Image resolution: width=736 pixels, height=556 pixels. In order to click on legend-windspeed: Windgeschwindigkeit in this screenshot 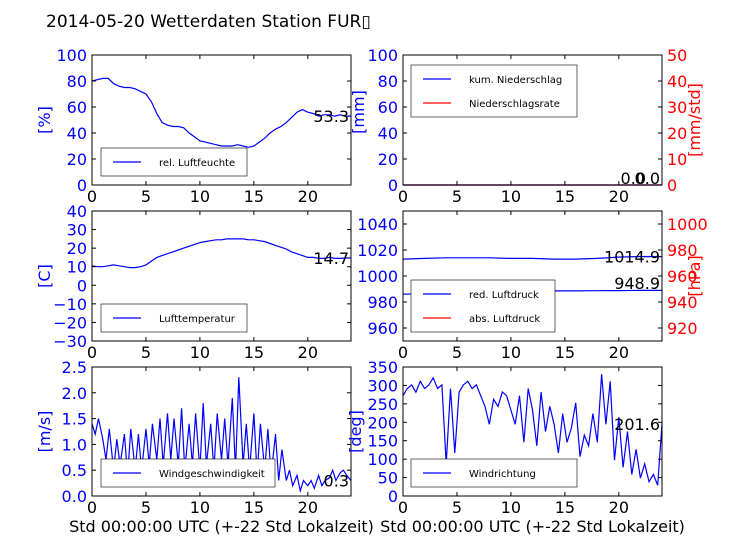, I will do `click(188, 473)`.